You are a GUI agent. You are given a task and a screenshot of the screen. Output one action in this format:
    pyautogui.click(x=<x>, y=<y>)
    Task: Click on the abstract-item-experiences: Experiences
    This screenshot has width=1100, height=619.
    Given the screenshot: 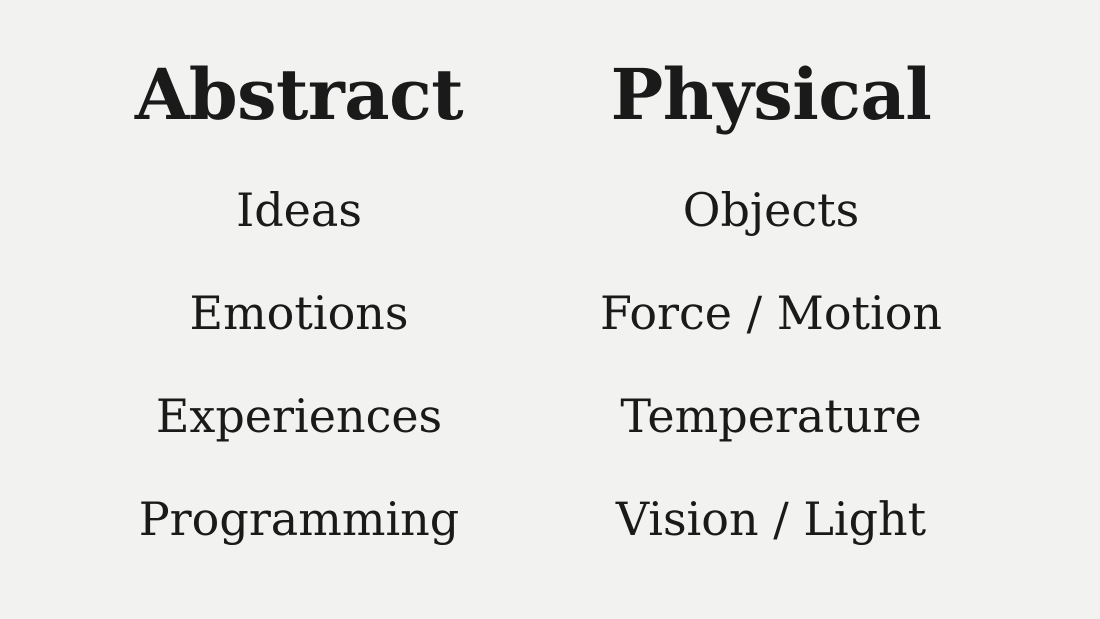 What is the action you would take?
    pyautogui.click(x=299, y=416)
    